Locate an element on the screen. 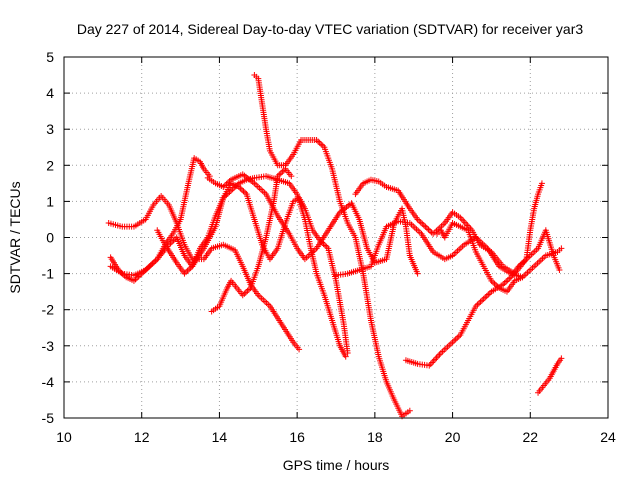 The image size is (640, 480). x-tick-label: 24 is located at coordinates (608, 437).